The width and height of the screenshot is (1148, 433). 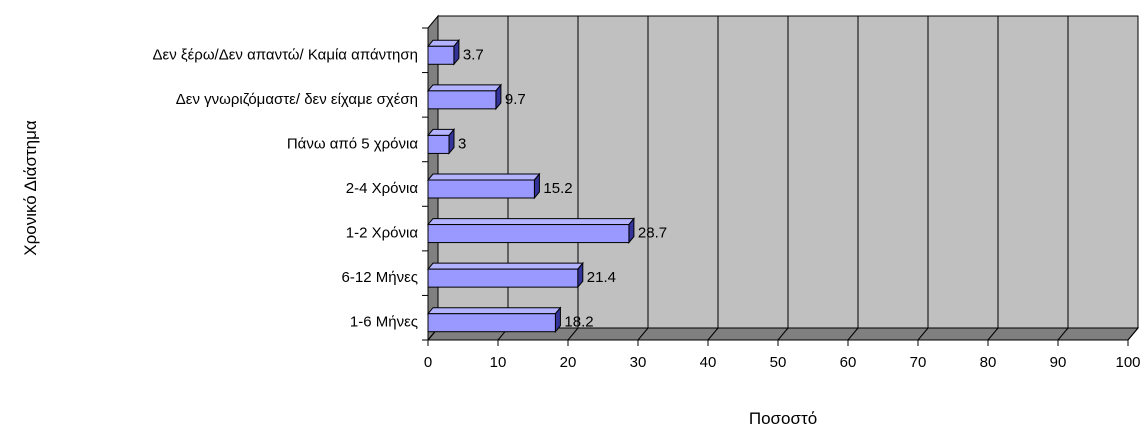 I want to click on x-tick-label: 70, so click(x=918, y=362).